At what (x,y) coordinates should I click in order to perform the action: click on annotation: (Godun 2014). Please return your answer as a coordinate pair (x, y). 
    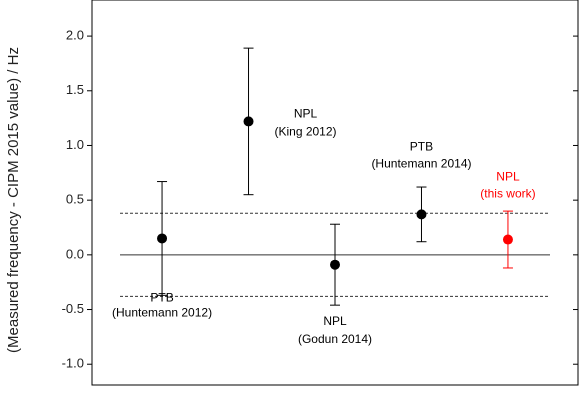
    Looking at the image, I should click on (335, 339).